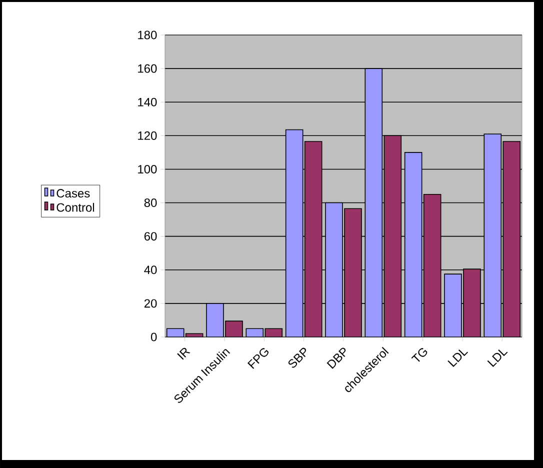 This screenshot has width=543, height=468. I want to click on y-tick-label: 140, so click(147, 102).